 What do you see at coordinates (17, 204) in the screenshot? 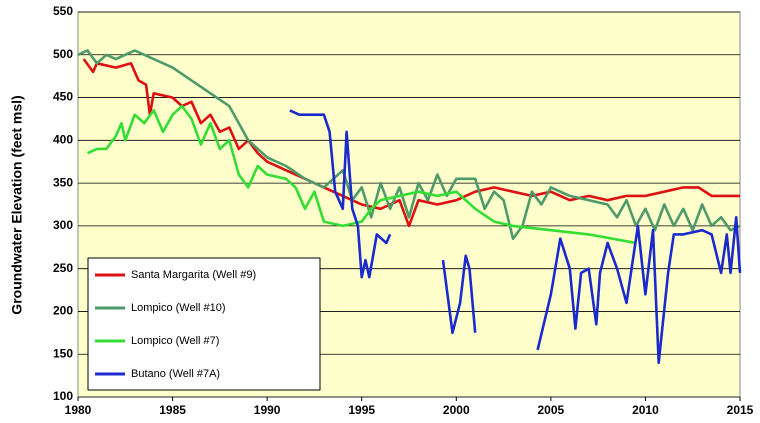
I see `y-axis-label: Groundwater Elevation (feet msl)` at bounding box center [17, 204].